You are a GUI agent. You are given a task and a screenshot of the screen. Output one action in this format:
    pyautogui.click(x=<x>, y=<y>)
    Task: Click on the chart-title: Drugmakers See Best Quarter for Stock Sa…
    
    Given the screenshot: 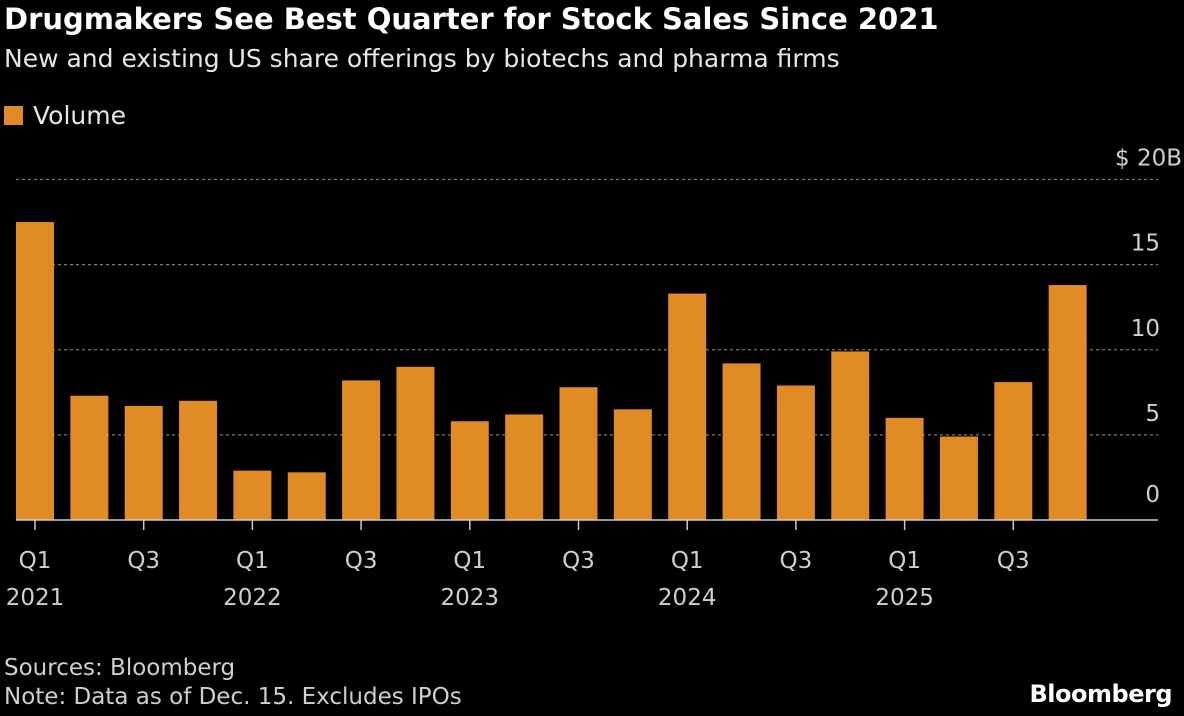 What is the action you would take?
    pyautogui.click(x=471, y=19)
    